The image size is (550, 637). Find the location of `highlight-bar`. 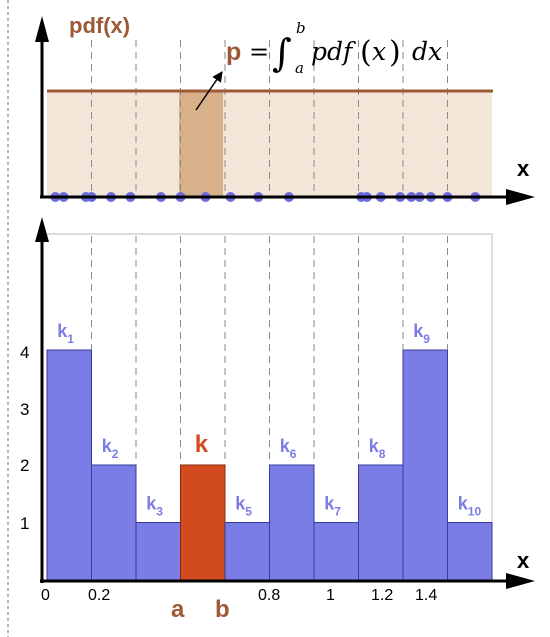

highlight-bar is located at coordinates (203, 522).